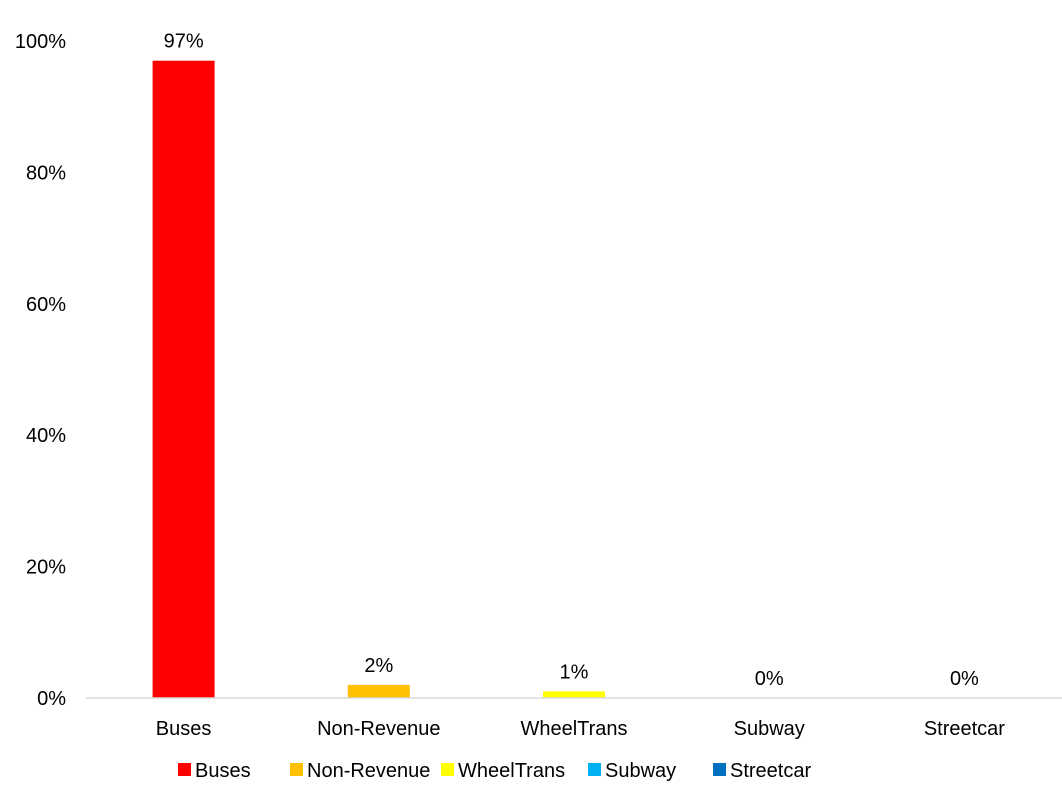  I want to click on bar-wheeltrans, so click(574, 694).